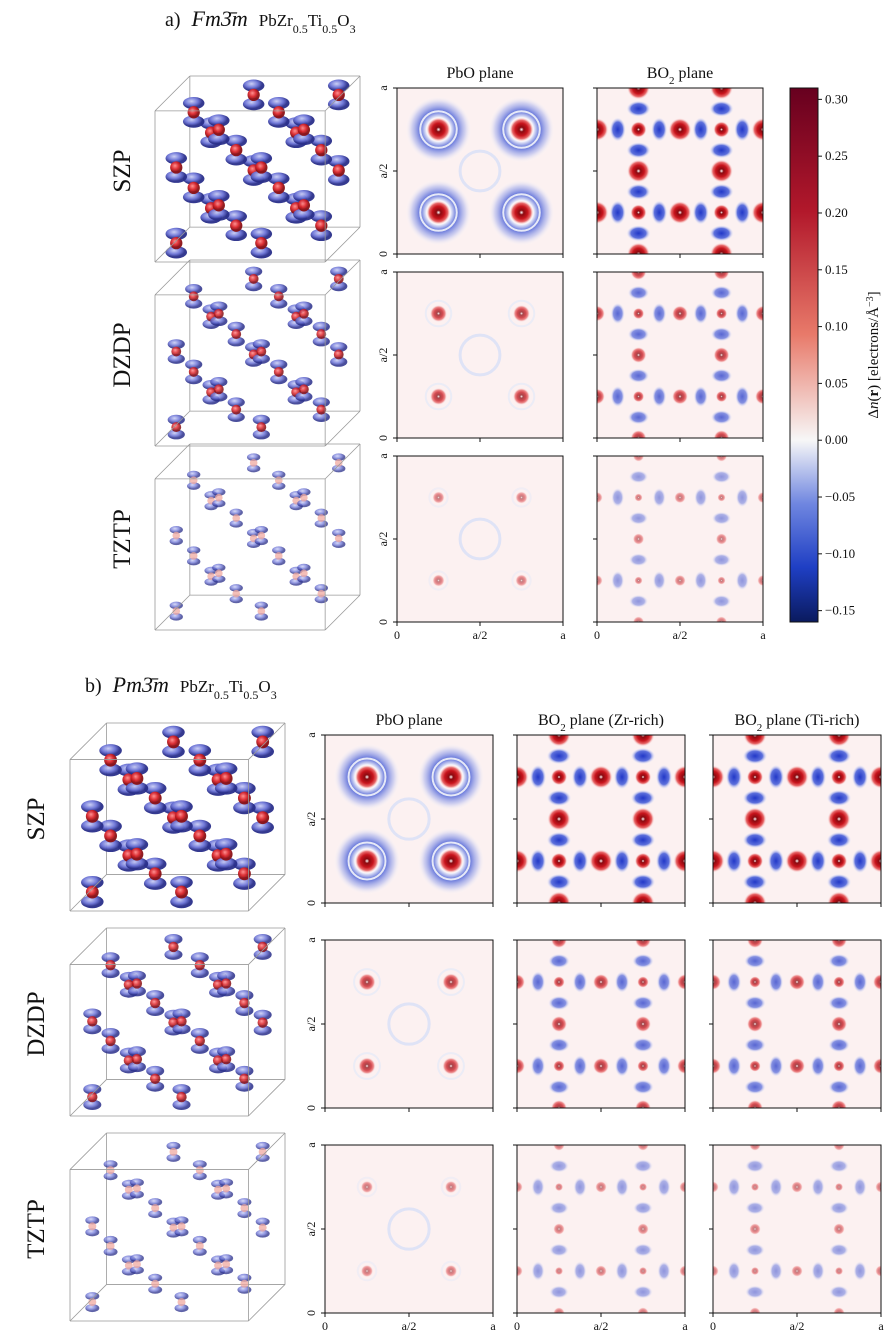  What do you see at coordinates (181, 687) in the screenshot?
I see `title-b: b) Pm3̄m PbZr0.5Ti0.5O3` at bounding box center [181, 687].